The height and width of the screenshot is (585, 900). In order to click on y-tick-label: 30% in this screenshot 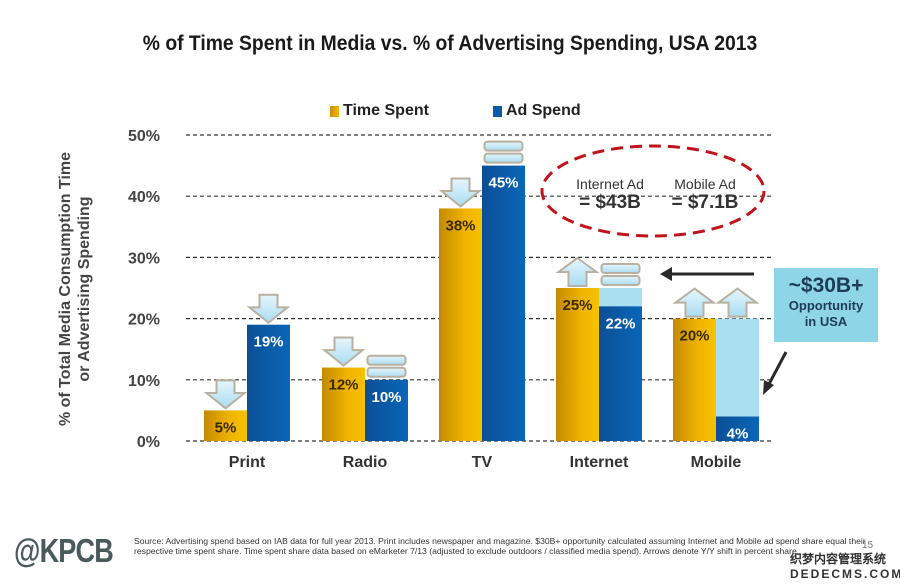, I will do `click(144, 258)`.